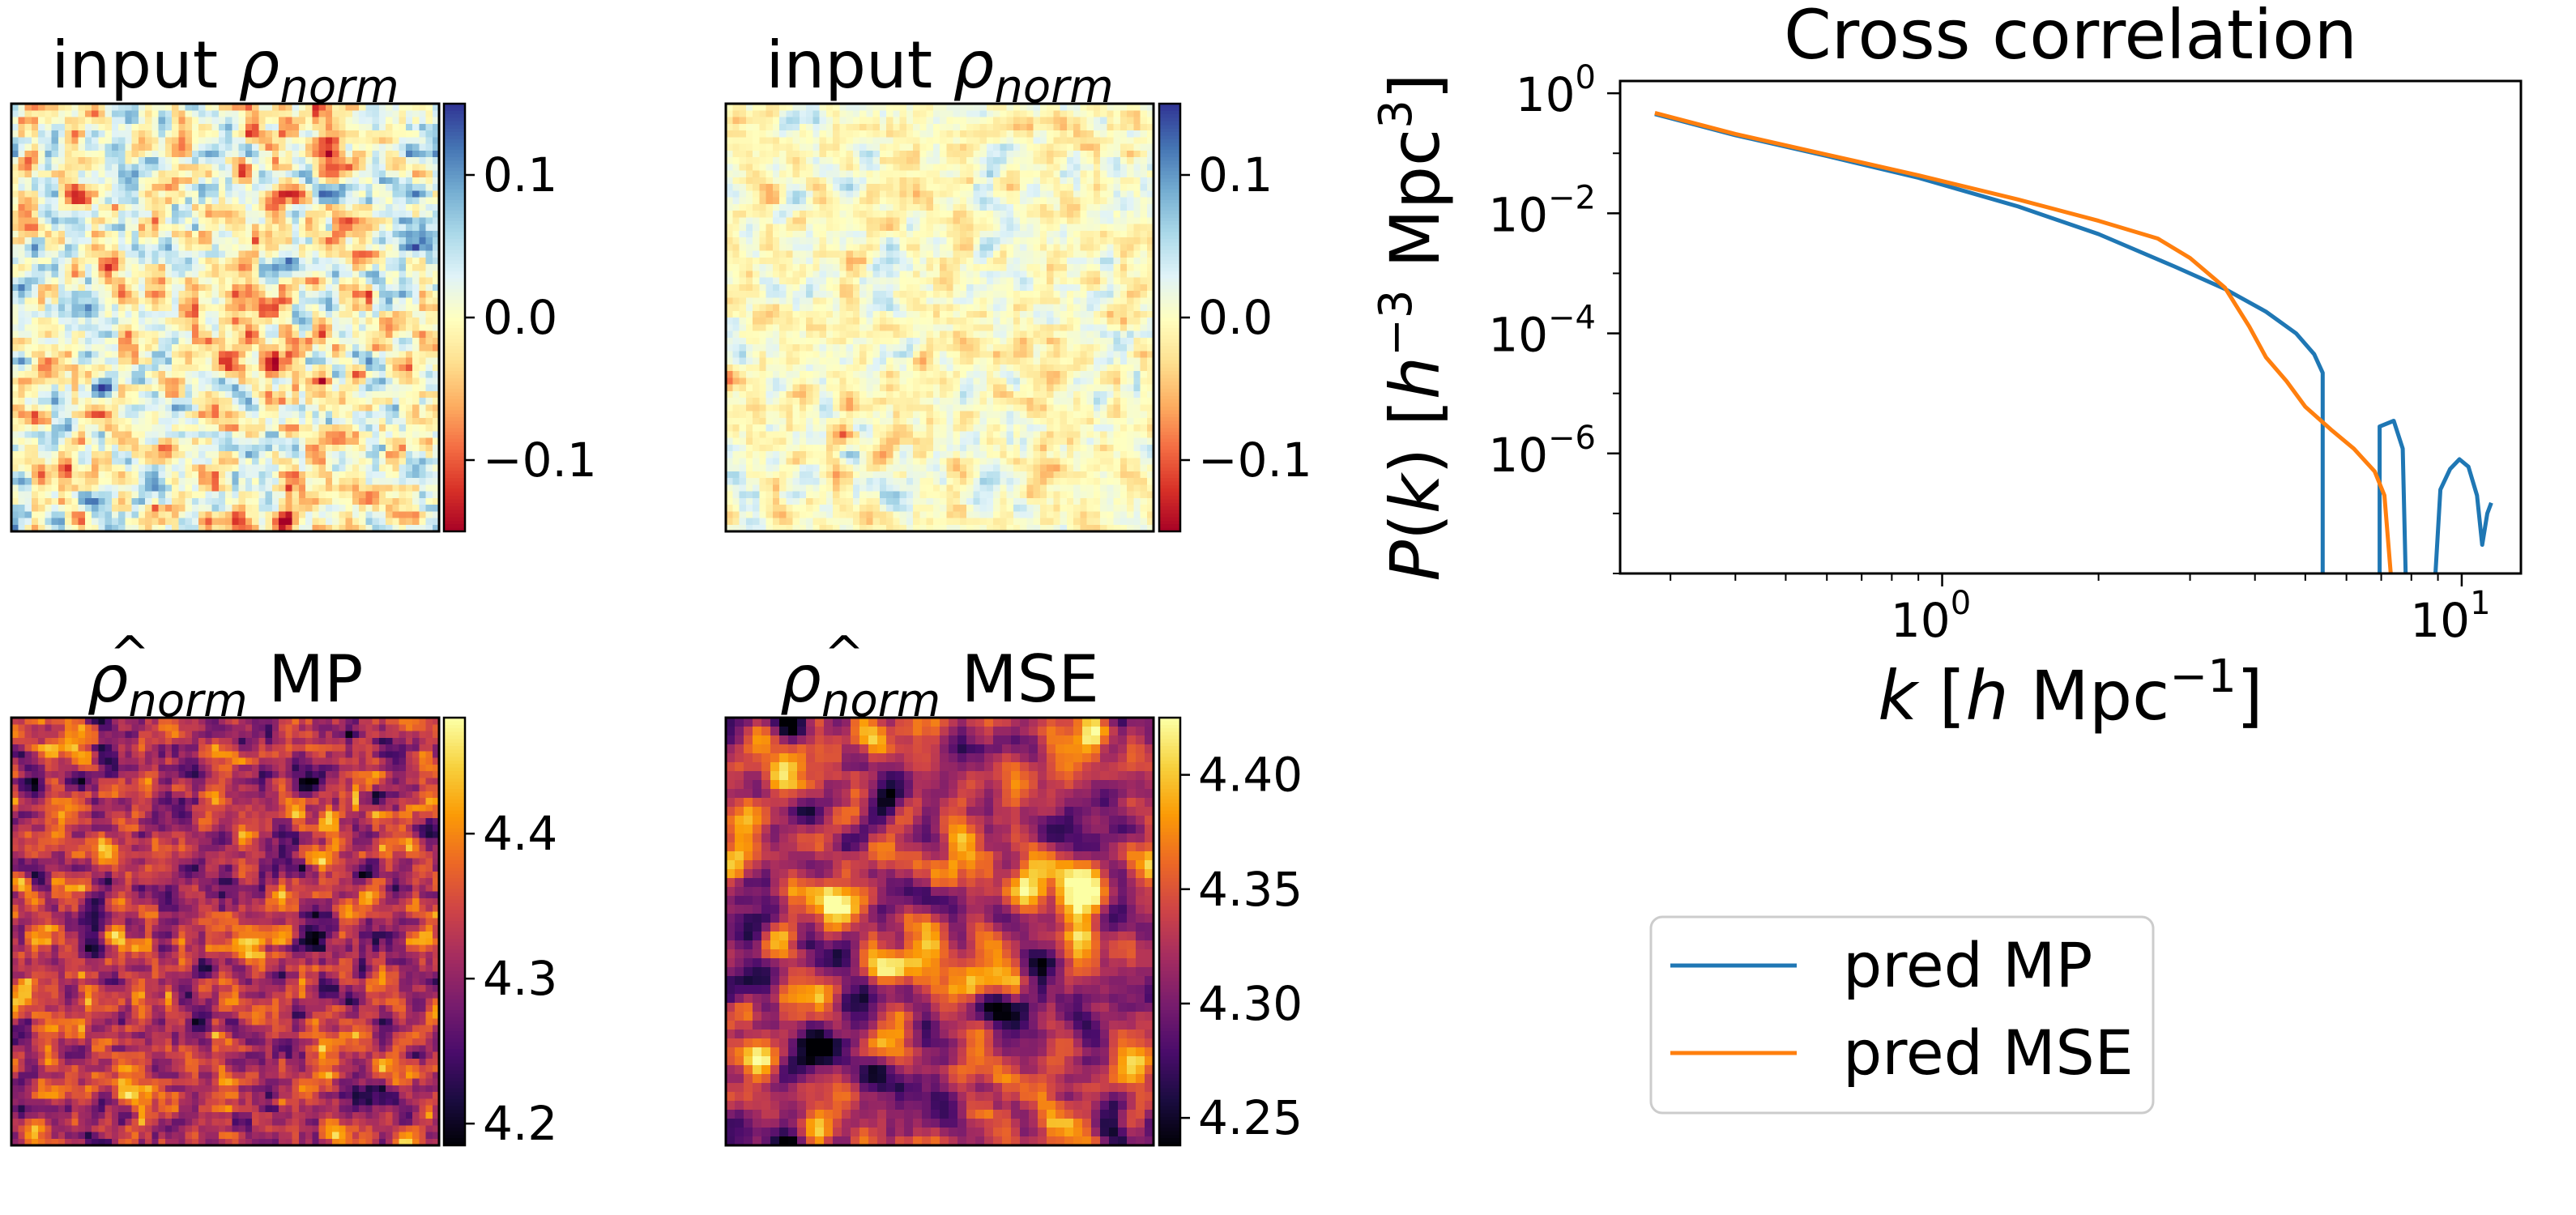  I want to click on series-line-pred-mp, so click(2074, 342).